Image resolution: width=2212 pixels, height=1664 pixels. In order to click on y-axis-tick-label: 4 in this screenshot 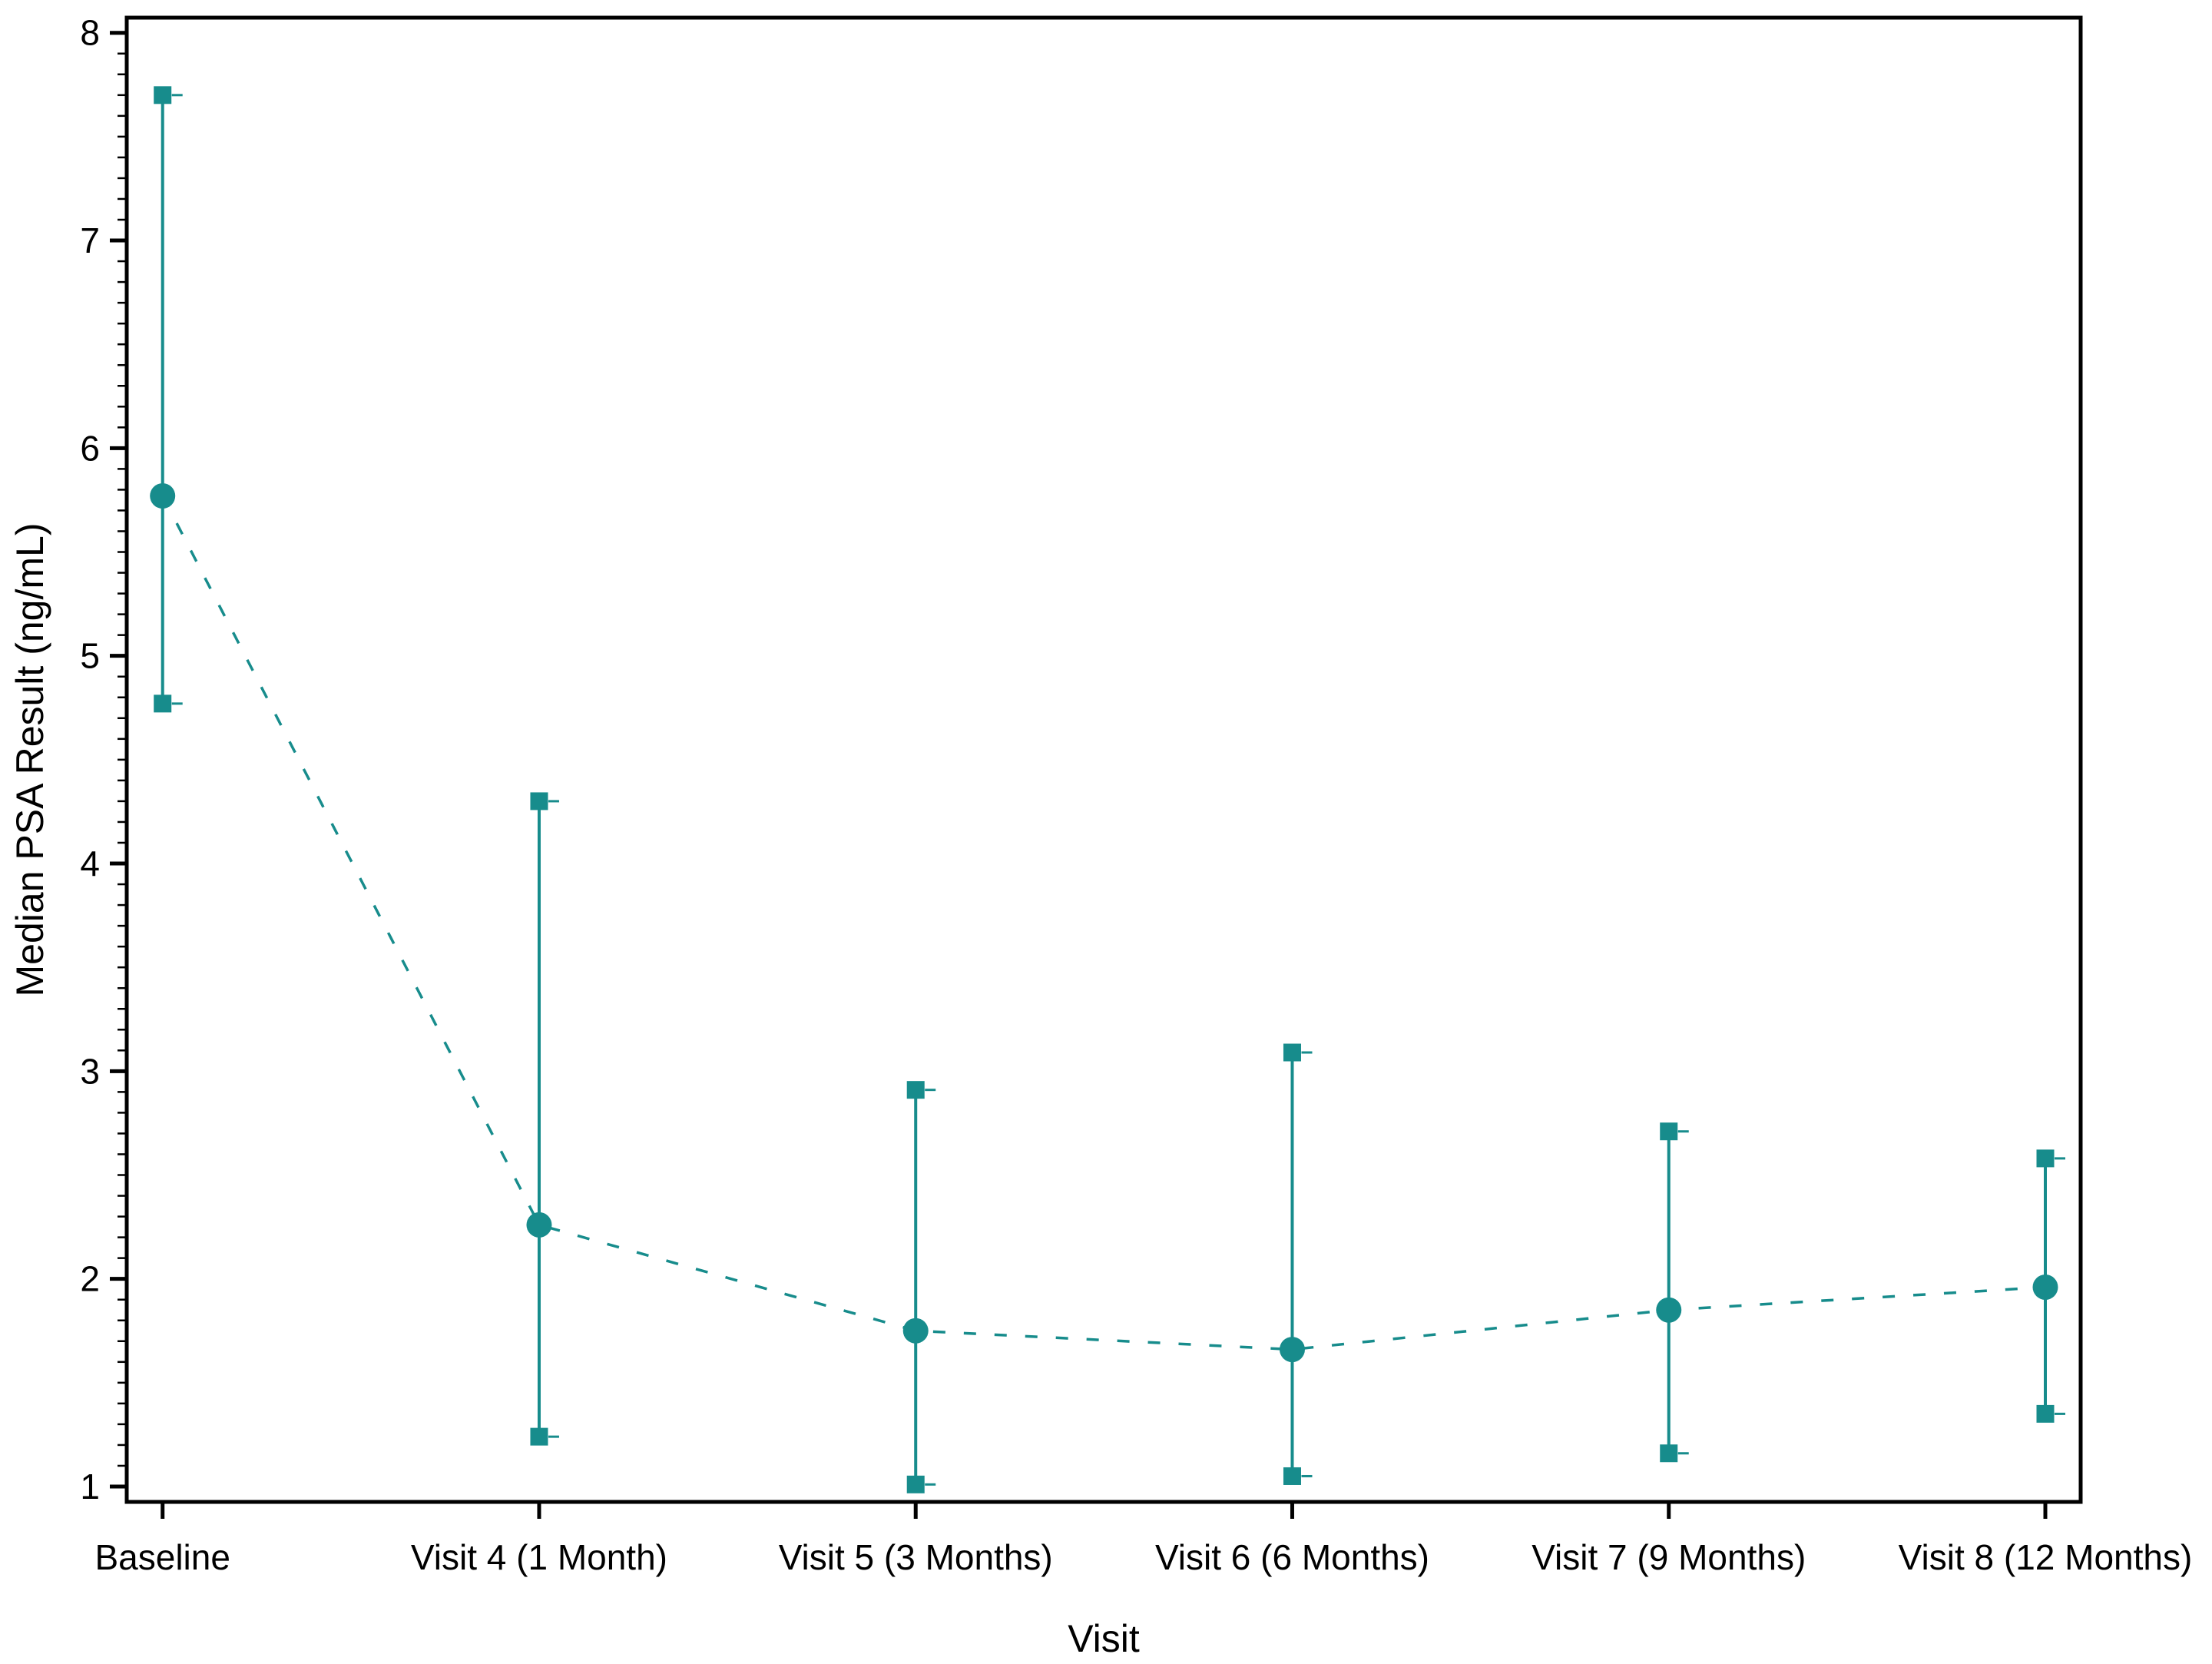, I will do `click(90, 863)`.